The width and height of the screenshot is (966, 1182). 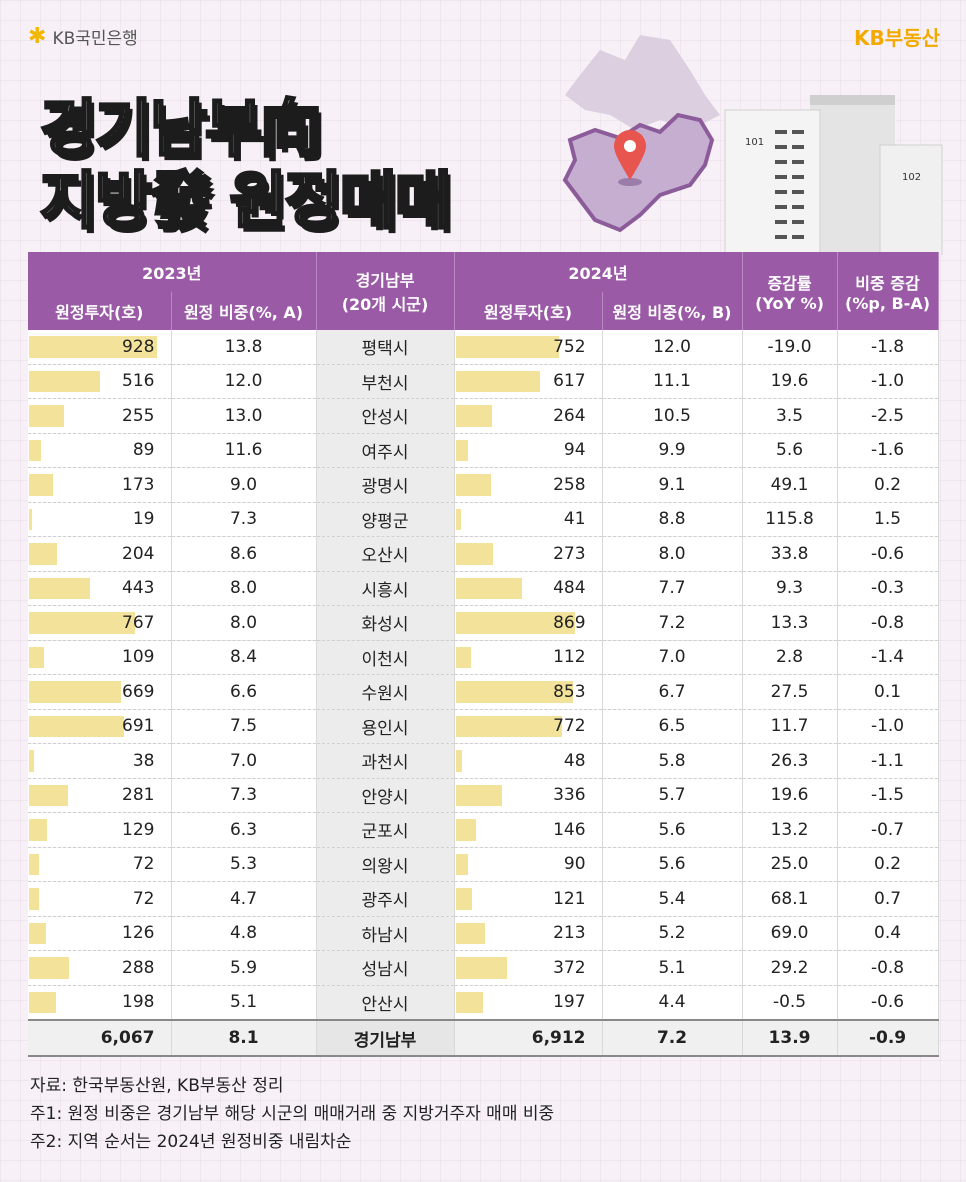 What do you see at coordinates (385, 450) in the screenshot?
I see `city-cell: 여주시` at bounding box center [385, 450].